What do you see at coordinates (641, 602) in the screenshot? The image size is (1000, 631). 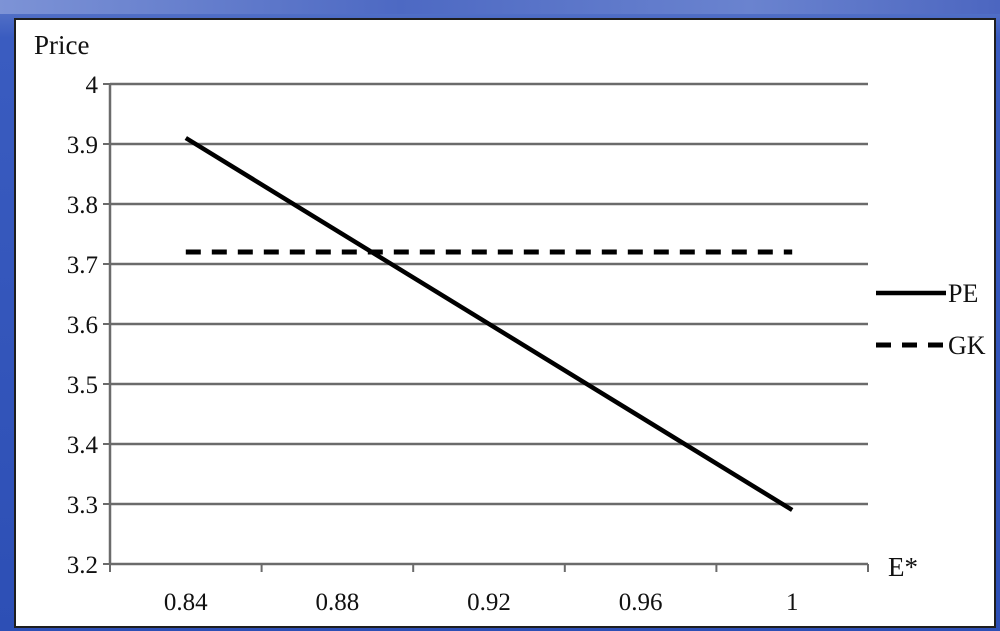 I see `x-tick-label: 0.96` at bounding box center [641, 602].